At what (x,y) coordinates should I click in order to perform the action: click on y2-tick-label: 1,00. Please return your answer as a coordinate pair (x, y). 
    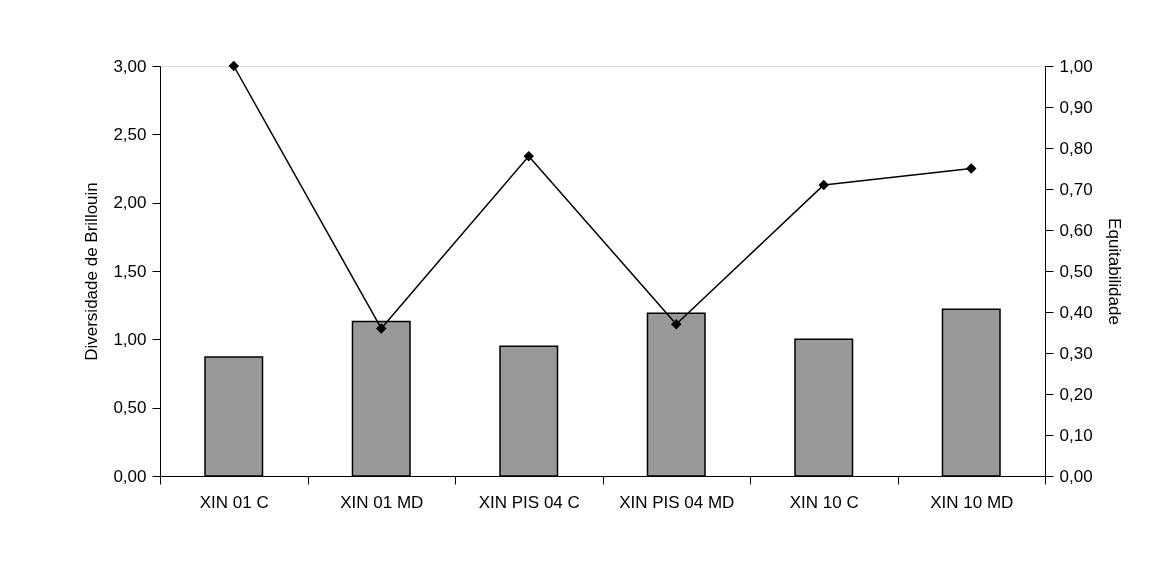
    Looking at the image, I should click on (1076, 66).